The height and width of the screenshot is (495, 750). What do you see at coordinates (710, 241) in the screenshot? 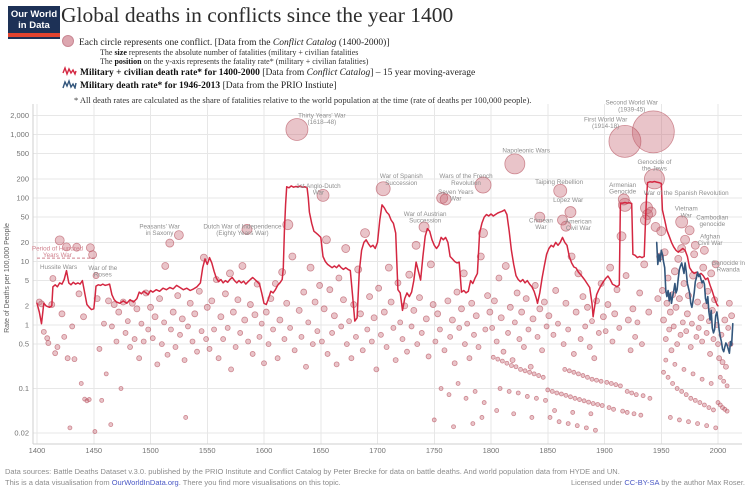
I see `annotation-afghan-civil-war: Afghan Civil War` at bounding box center [710, 241].